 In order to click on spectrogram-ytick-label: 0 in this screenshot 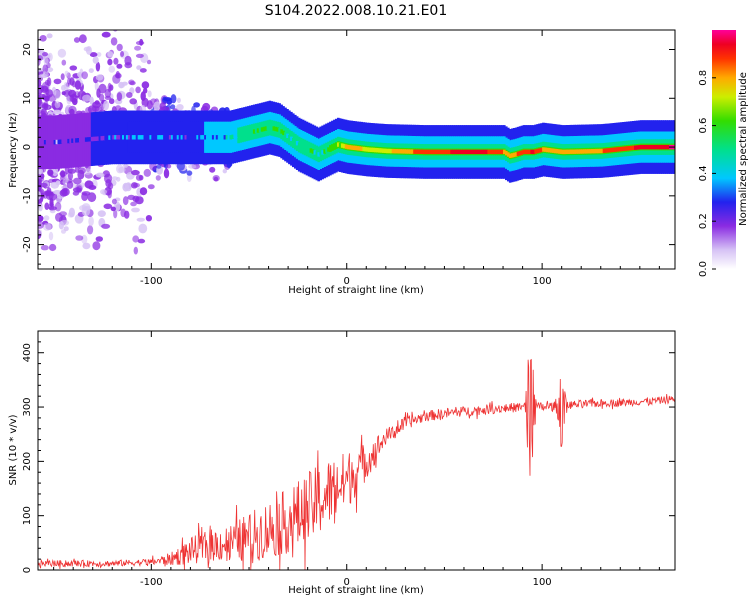, I will do `click(27, 147)`.